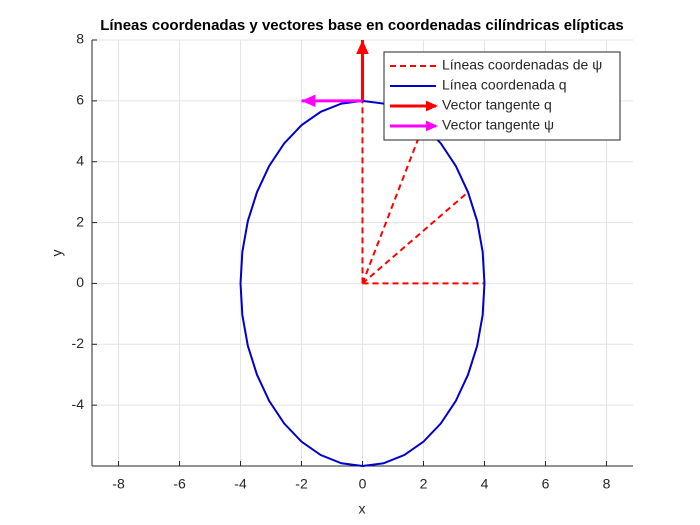 This screenshot has width=700, height=525. I want to click on y-tick-label: -2, so click(78, 343).